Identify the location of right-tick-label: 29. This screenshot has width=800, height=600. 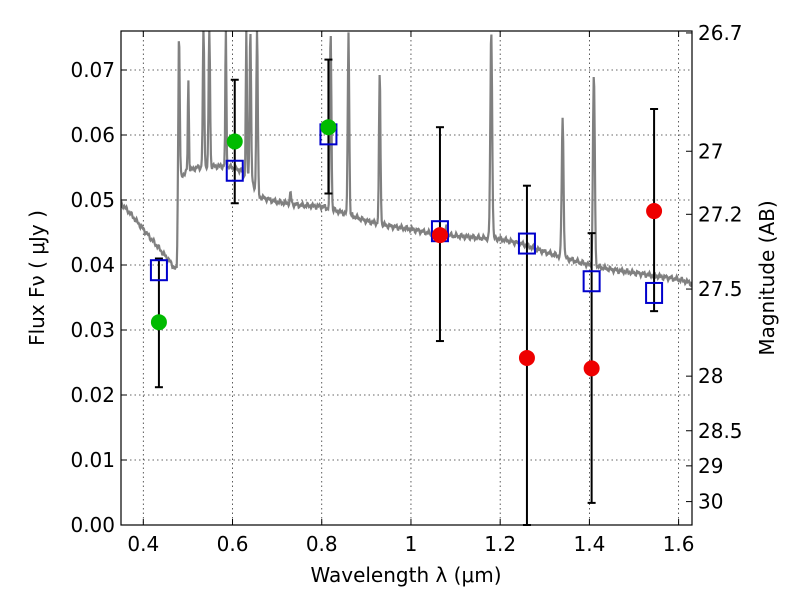
(710, 466).